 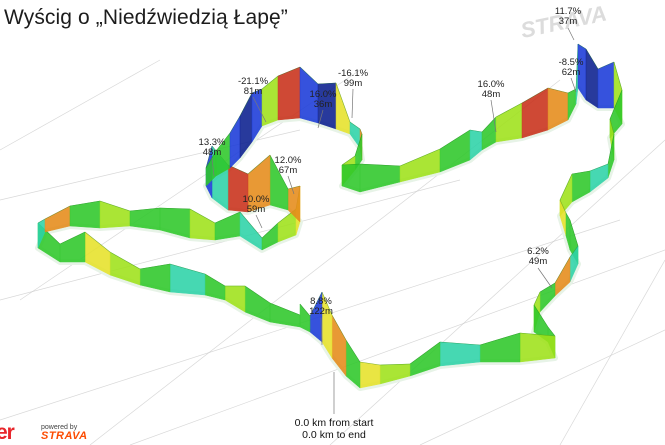 I want to click on segment-label: 10.0% 59m, so click(x=256, y=204).